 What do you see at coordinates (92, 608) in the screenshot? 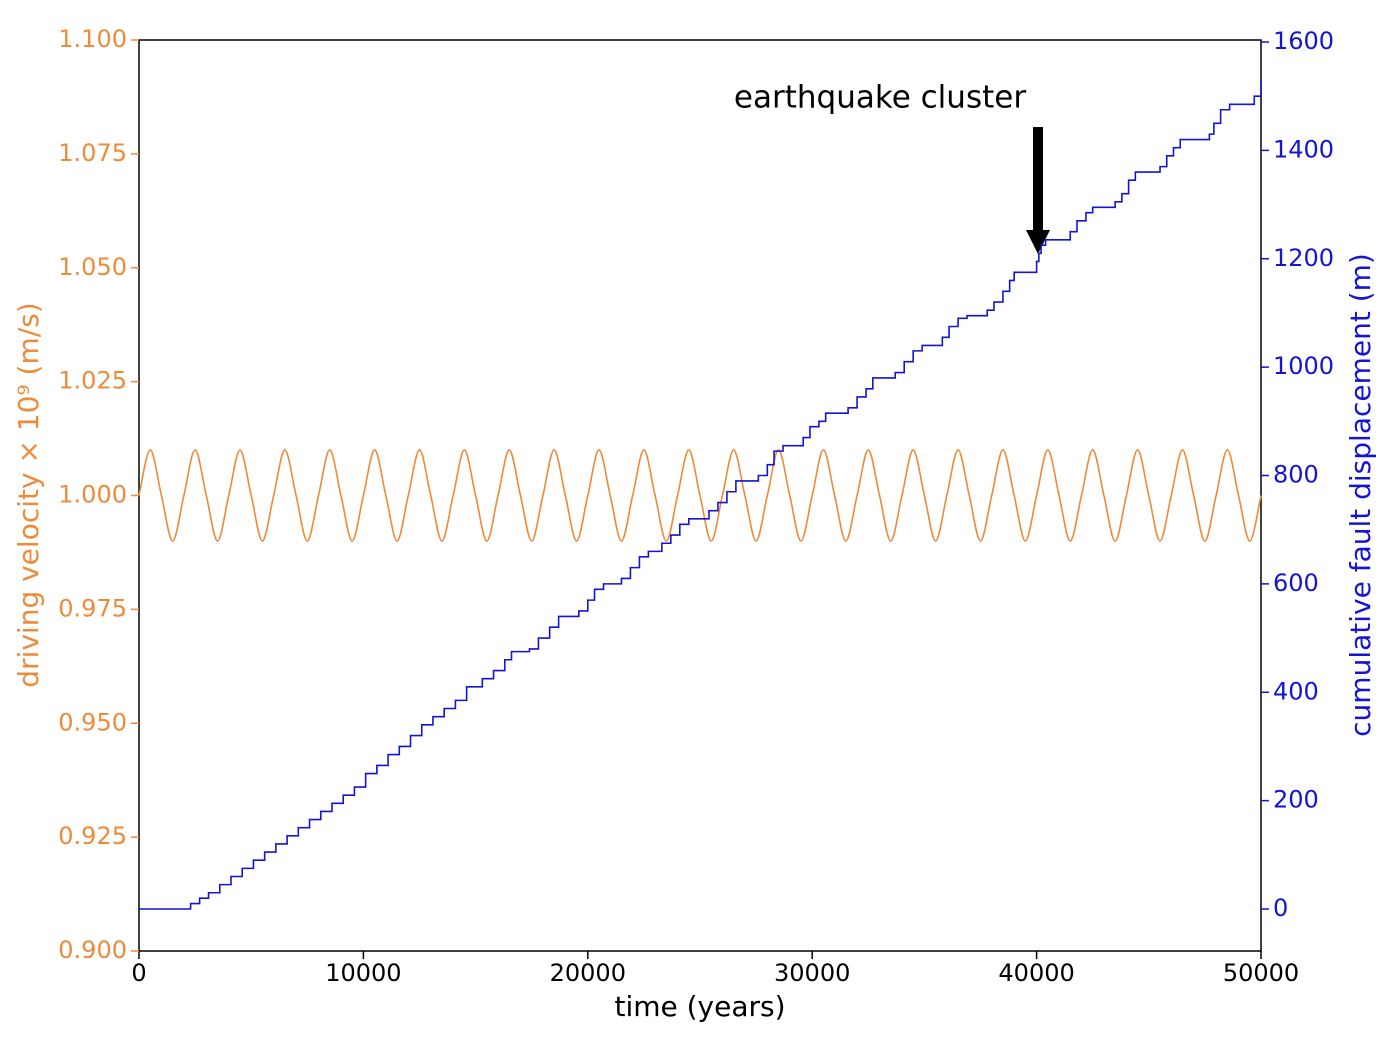
I see `y-tick-label: 0.975` at bounding box center [92, 608].